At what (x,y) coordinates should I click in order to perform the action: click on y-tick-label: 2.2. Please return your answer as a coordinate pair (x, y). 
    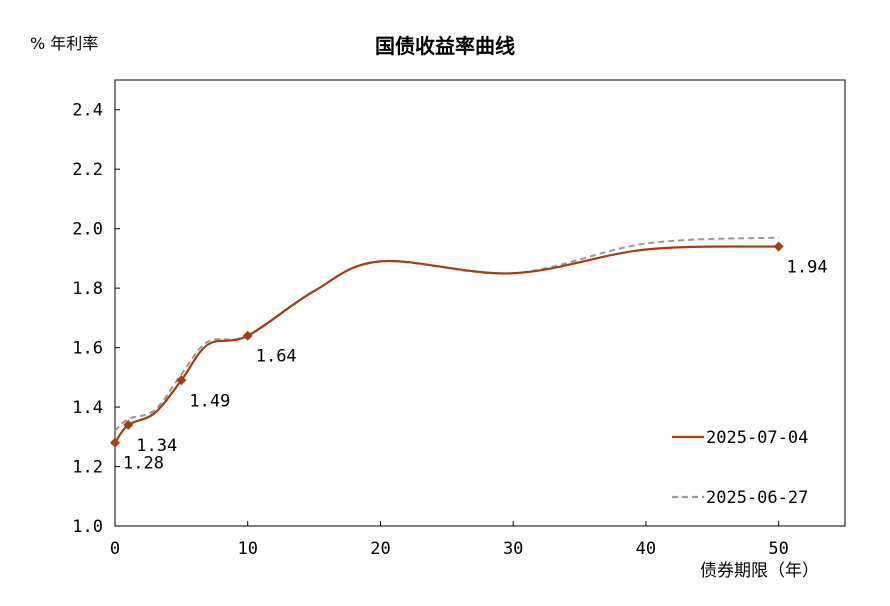
    Looking at the image, I should click on (87, 170).